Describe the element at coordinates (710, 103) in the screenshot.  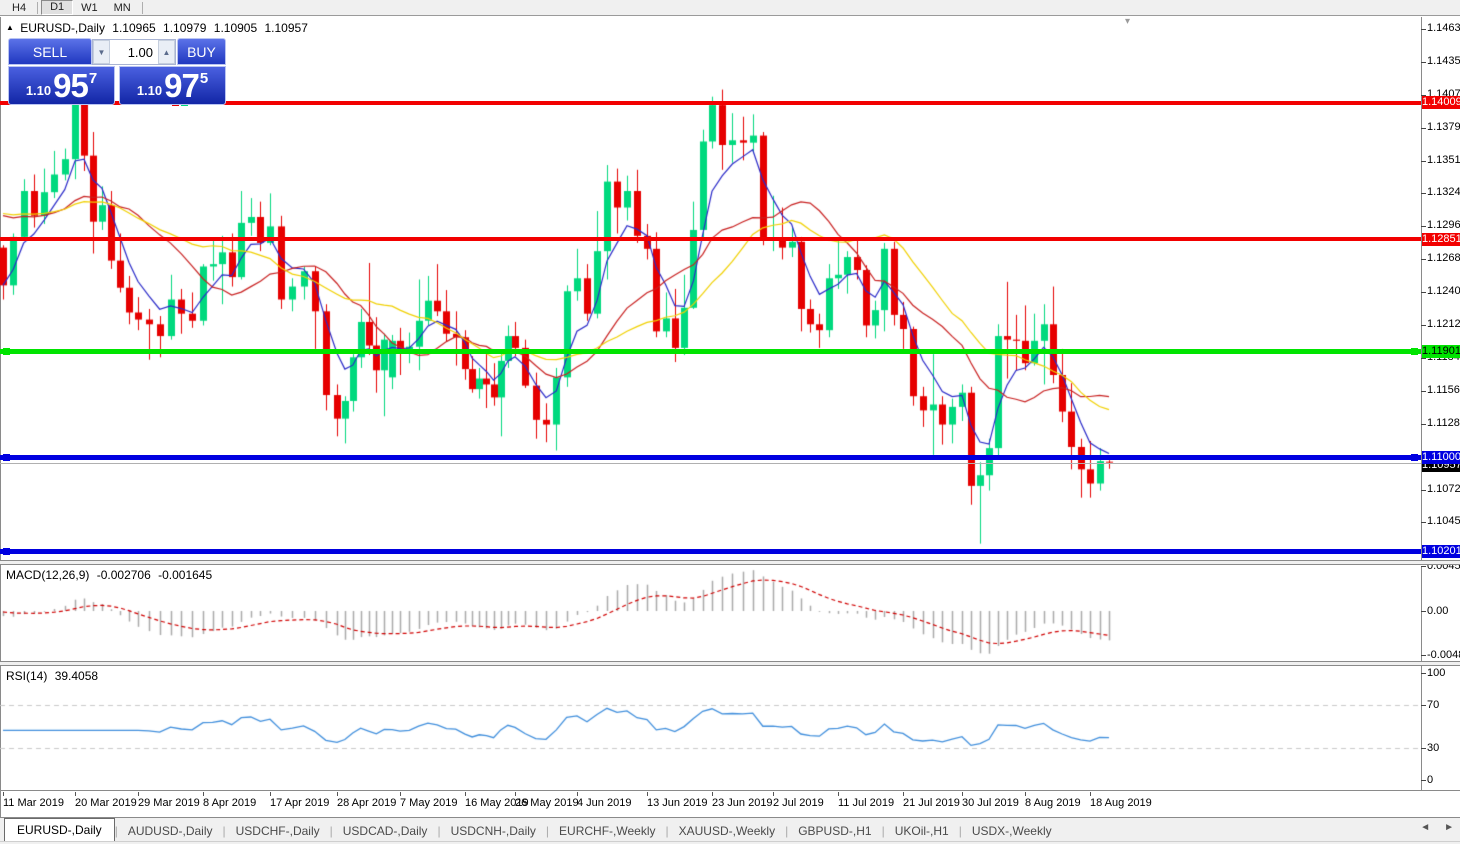
I see `hline-1.14009` at that location.